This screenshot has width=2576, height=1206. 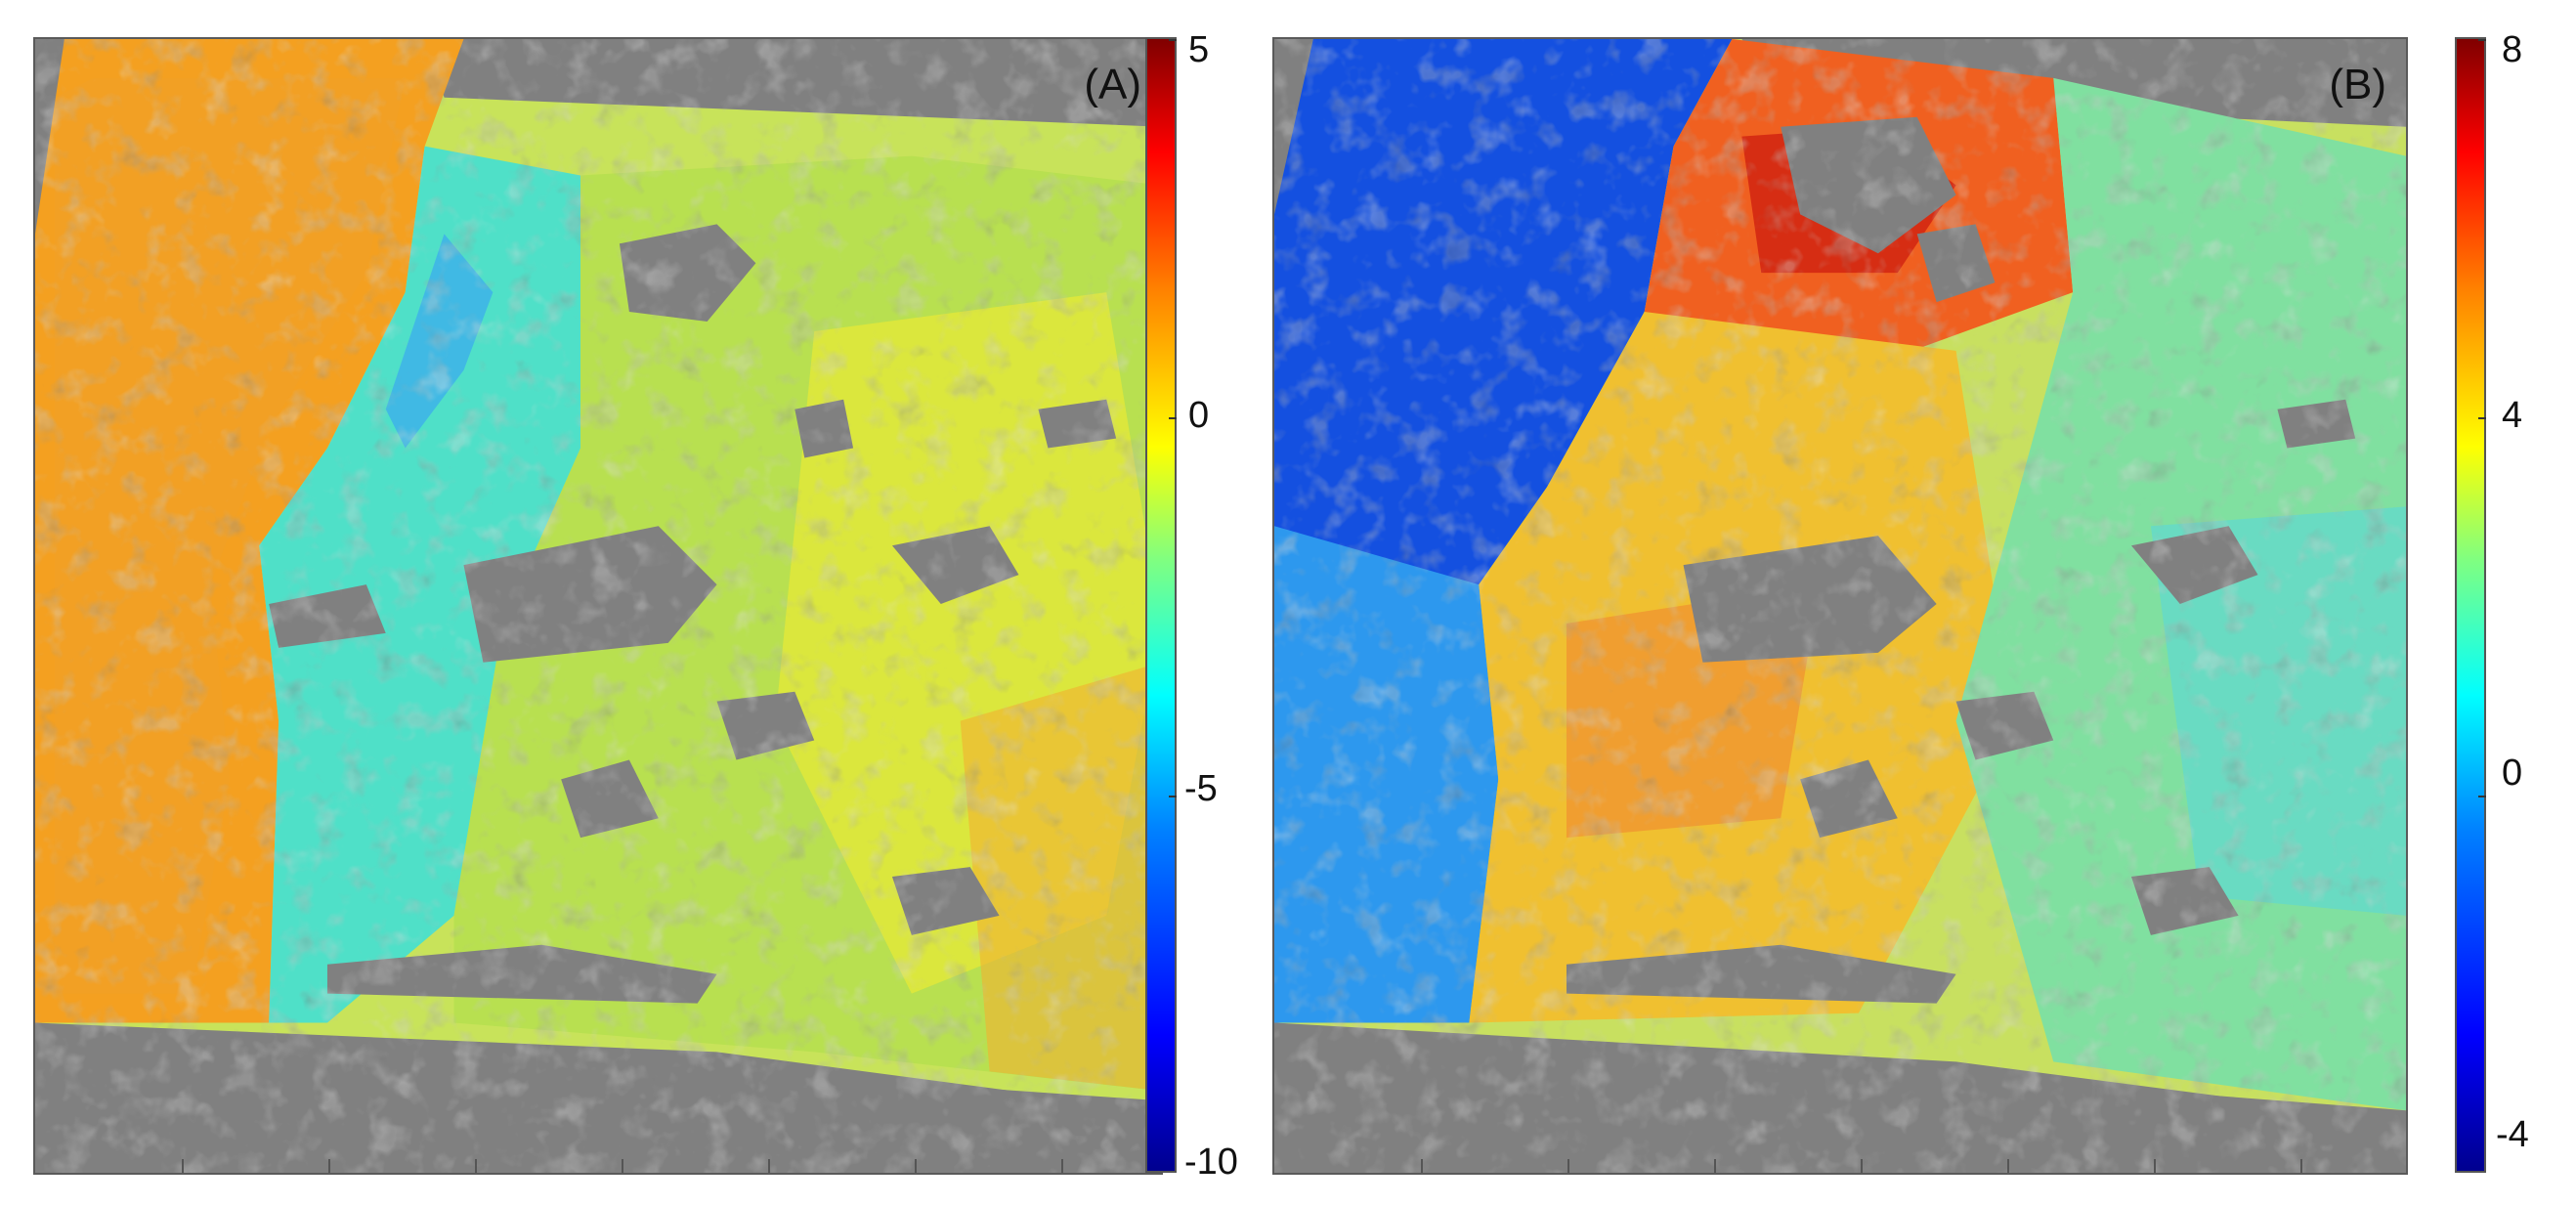 What do you see at coordinates (2513, 49) in the screenshot?
I see `colorbar-b-label-max: 8` at bounding box center [2513, 49].